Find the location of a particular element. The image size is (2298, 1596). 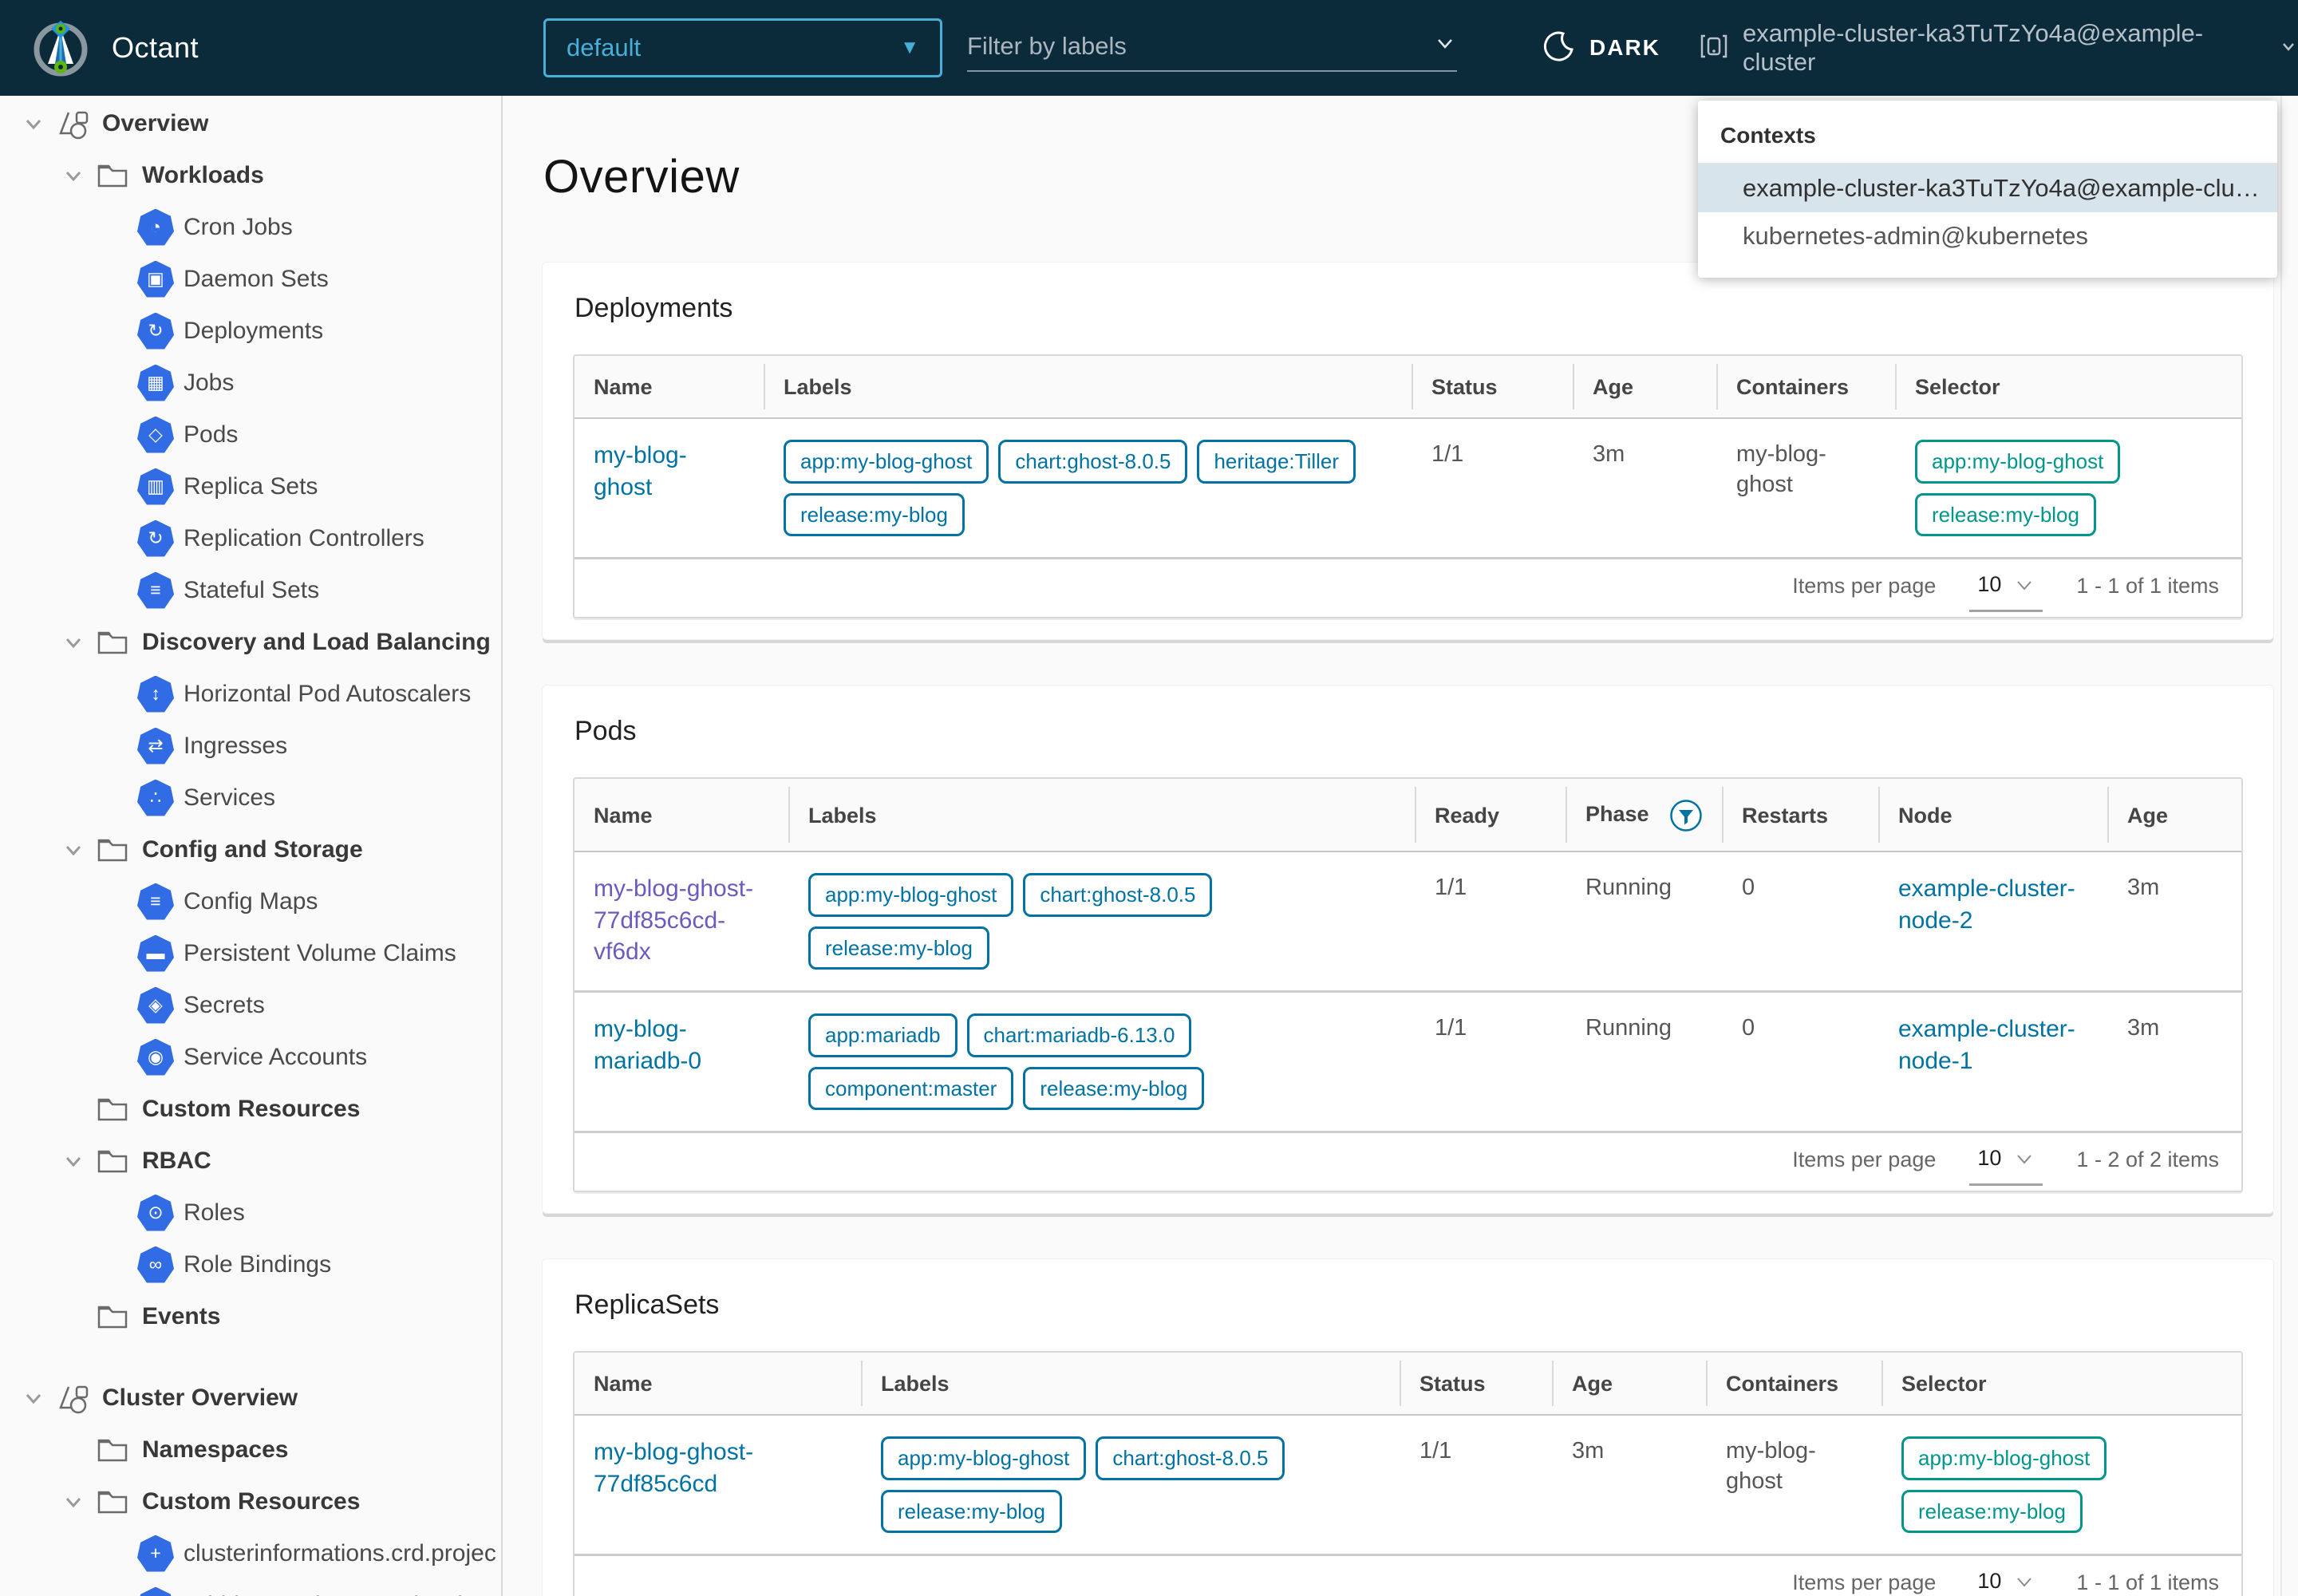

service-accounts-icon: ◉ is located at coordinates (161, 1057).